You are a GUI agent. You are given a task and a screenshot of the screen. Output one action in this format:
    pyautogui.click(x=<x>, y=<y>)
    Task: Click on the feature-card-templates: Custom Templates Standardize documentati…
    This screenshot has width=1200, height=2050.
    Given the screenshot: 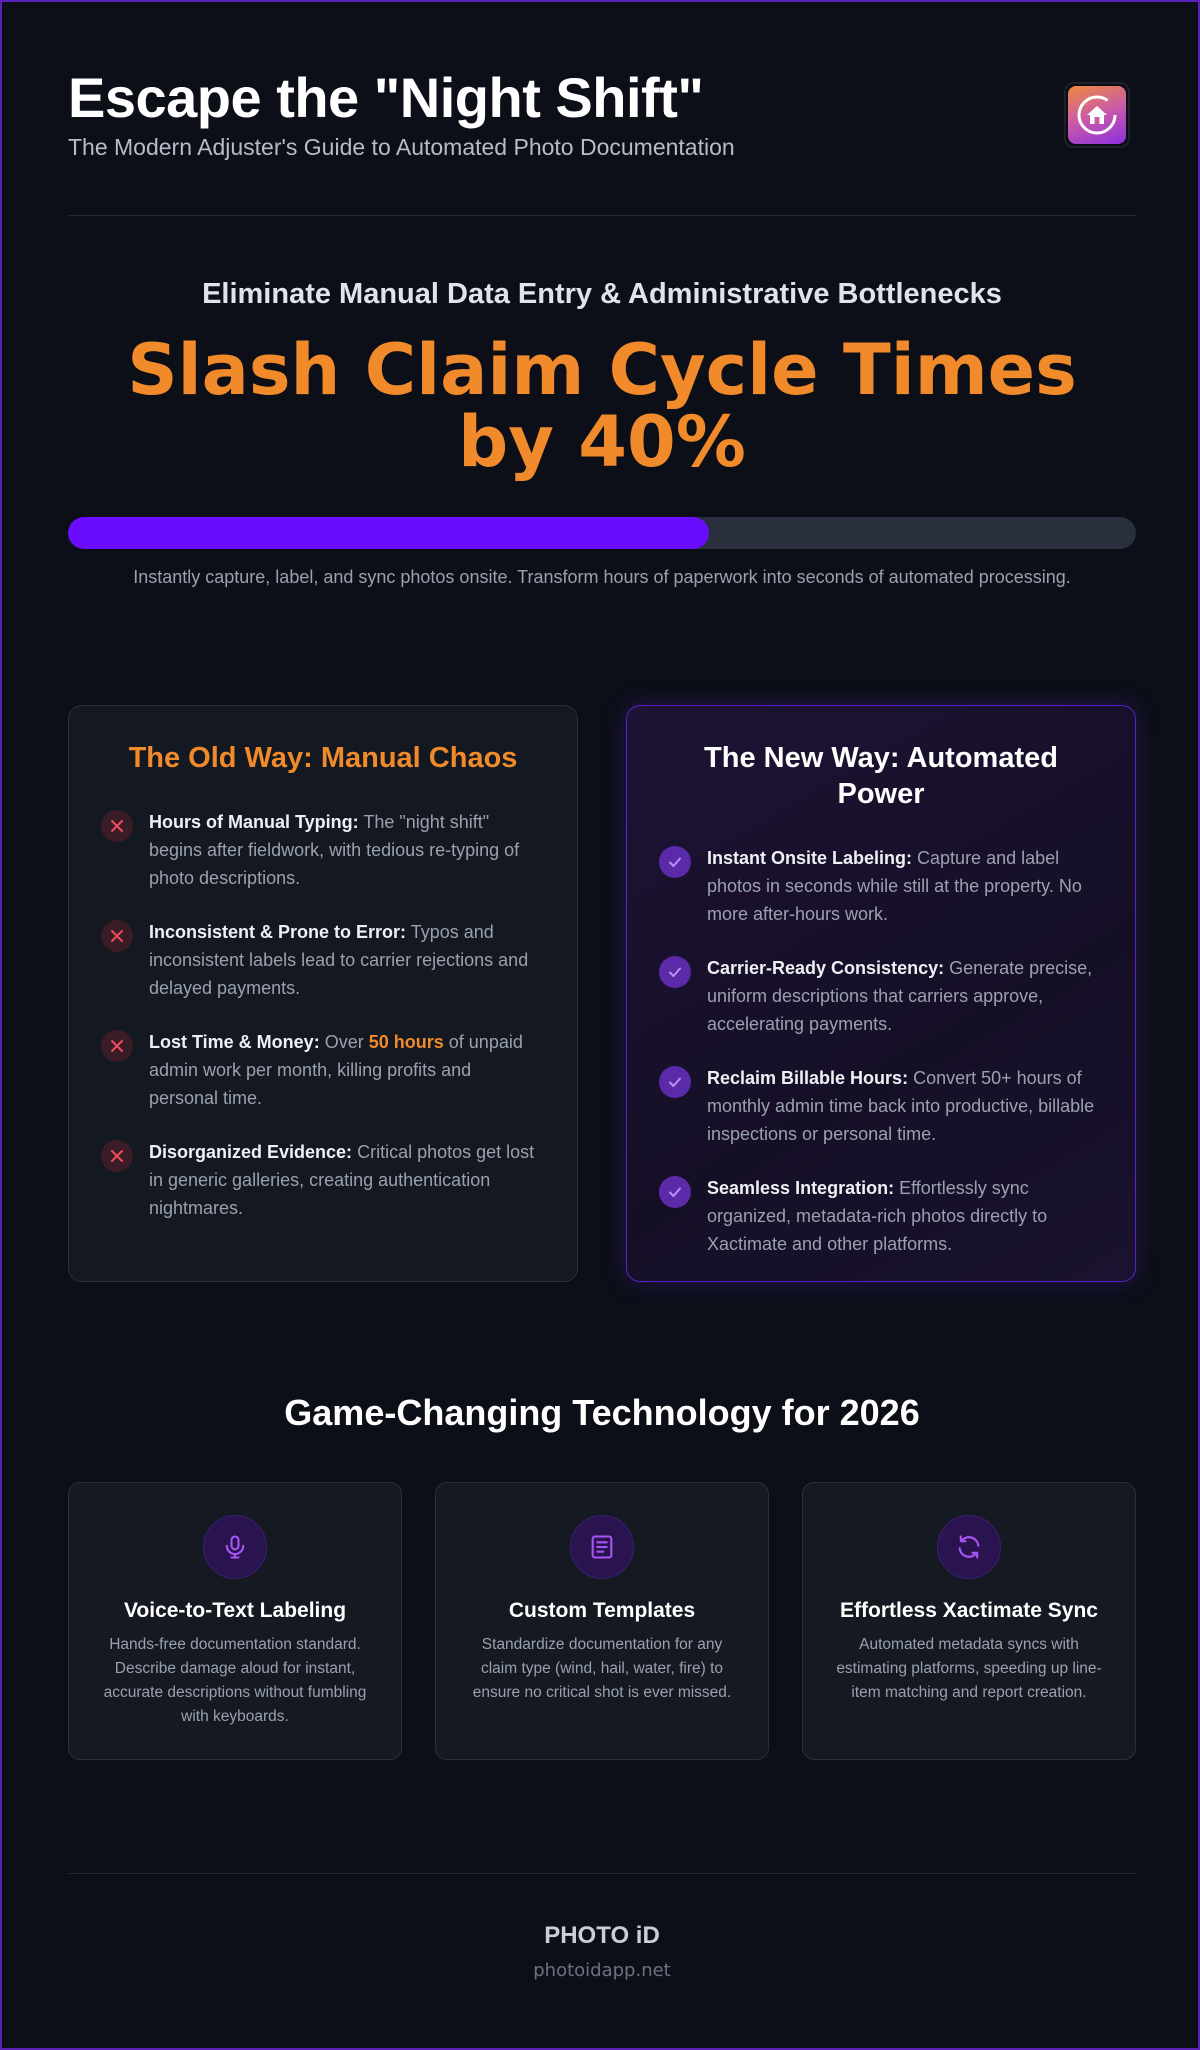 What is the action you would take?
    pyautogui.click(x=602, y=1621)
    